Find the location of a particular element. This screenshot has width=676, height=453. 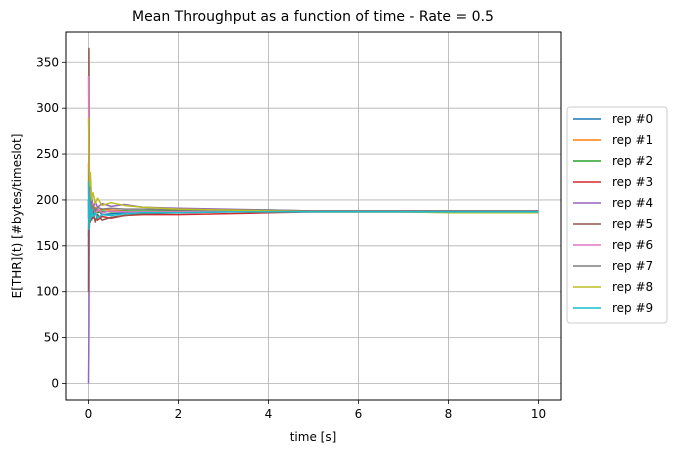

legend-label: rep #3 is located at coordinates (632, 182).